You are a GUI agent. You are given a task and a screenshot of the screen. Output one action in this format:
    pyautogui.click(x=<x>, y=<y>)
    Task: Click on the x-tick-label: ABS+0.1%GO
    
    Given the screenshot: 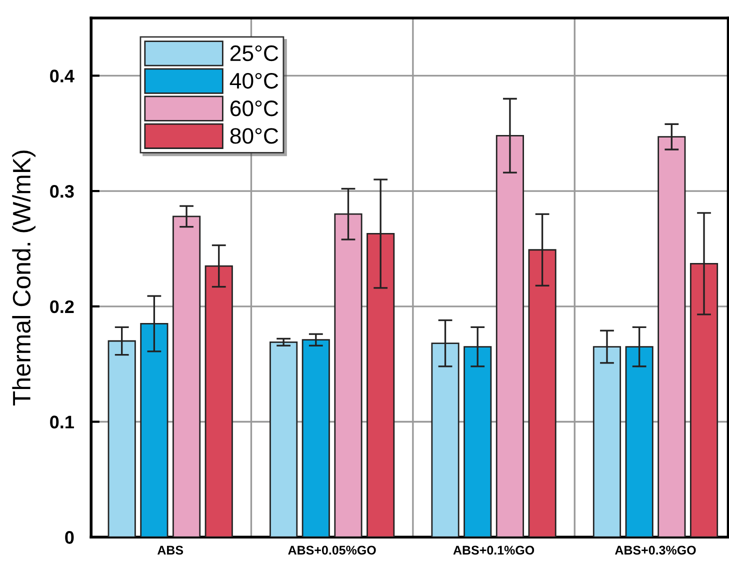 What is the action you would take?
    pyautogui.click(x=493, y=550)
    